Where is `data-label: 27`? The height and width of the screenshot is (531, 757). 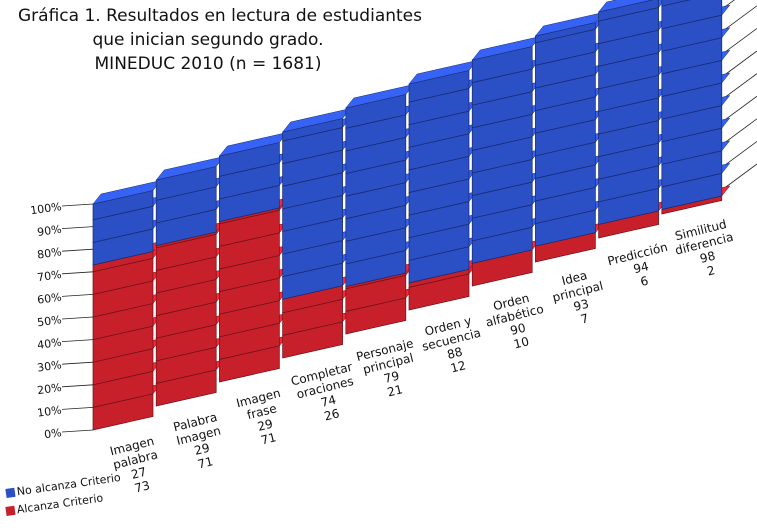
data-label: 27 is located at coordinates (139, 473).